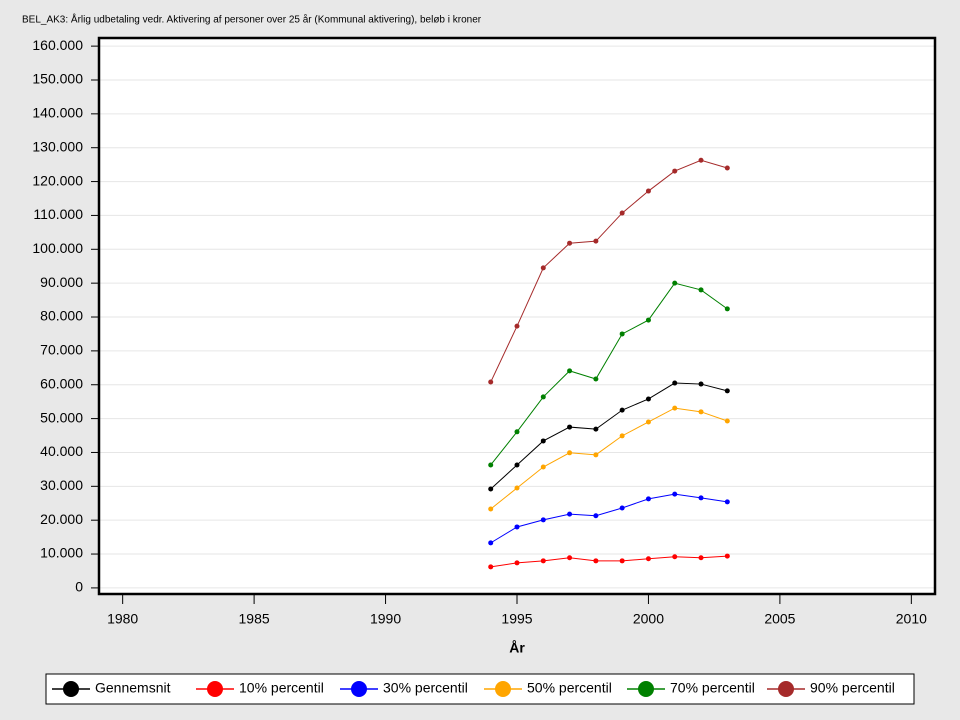  I want to click on x-tick-label: 2010, so click(911, 619).